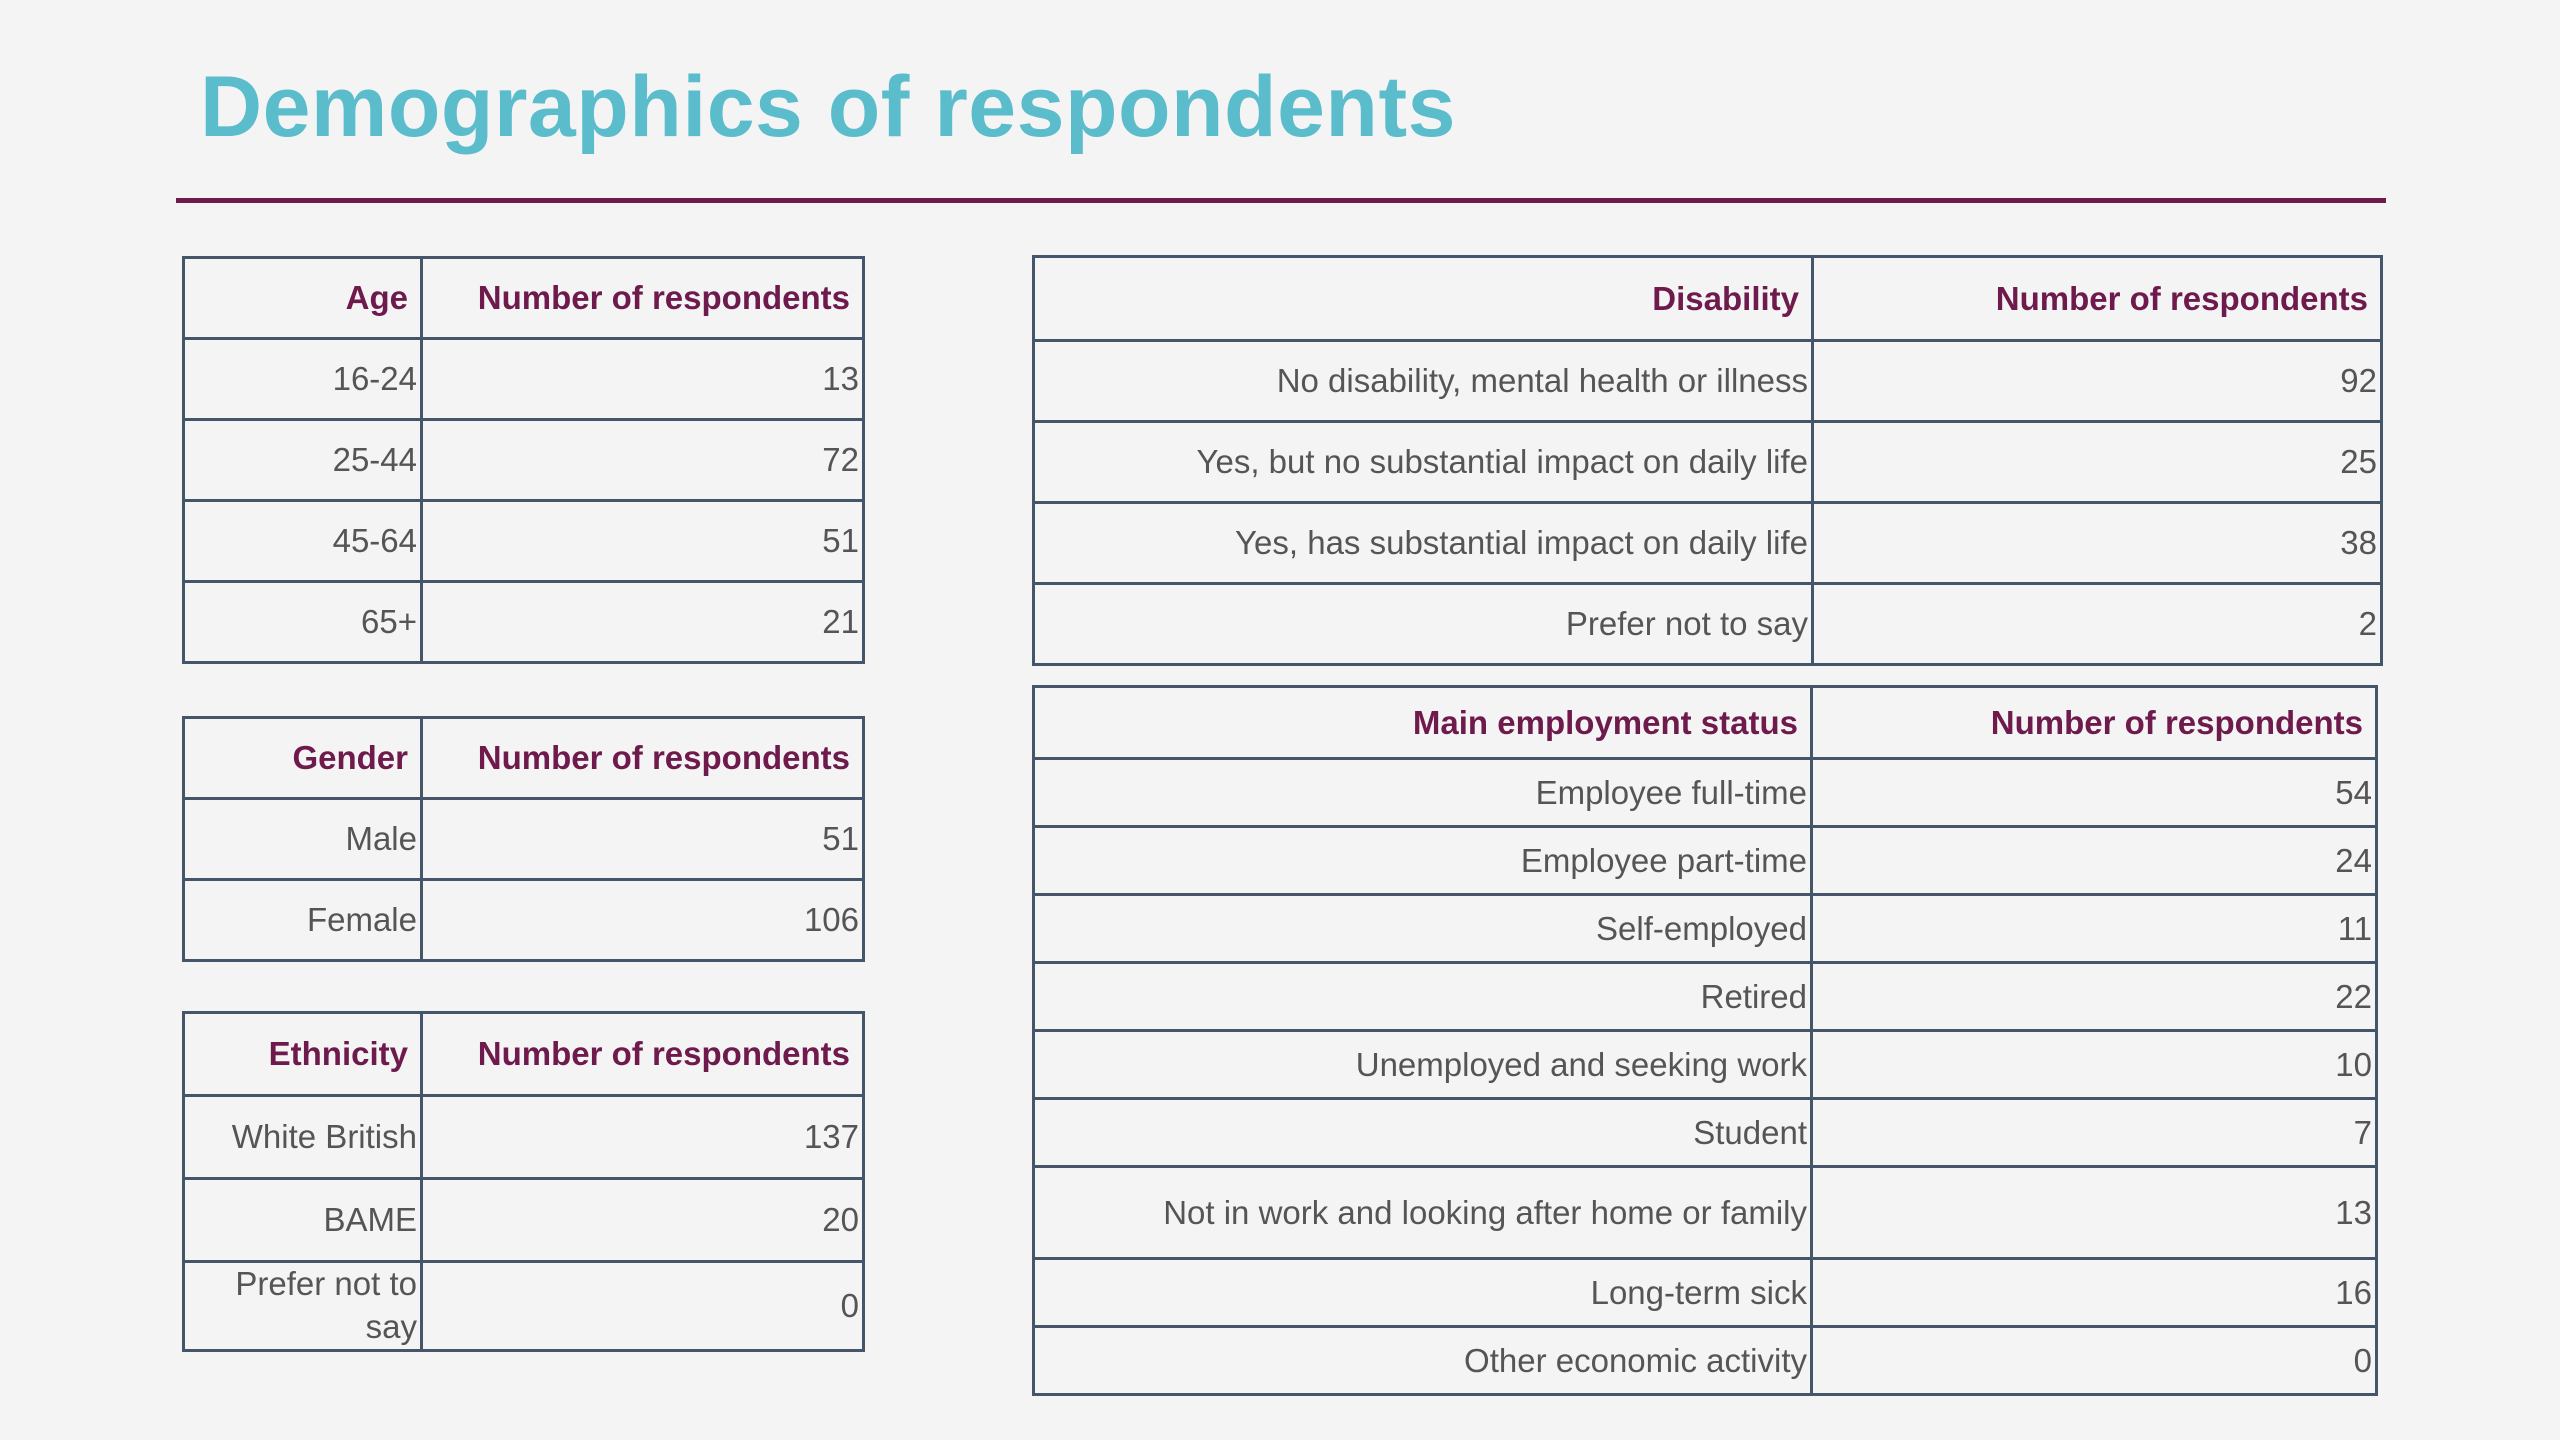 This screenshot has height=1440, width=2560. I want to click on row-label: Other economic activity, so click(1422, 1360).